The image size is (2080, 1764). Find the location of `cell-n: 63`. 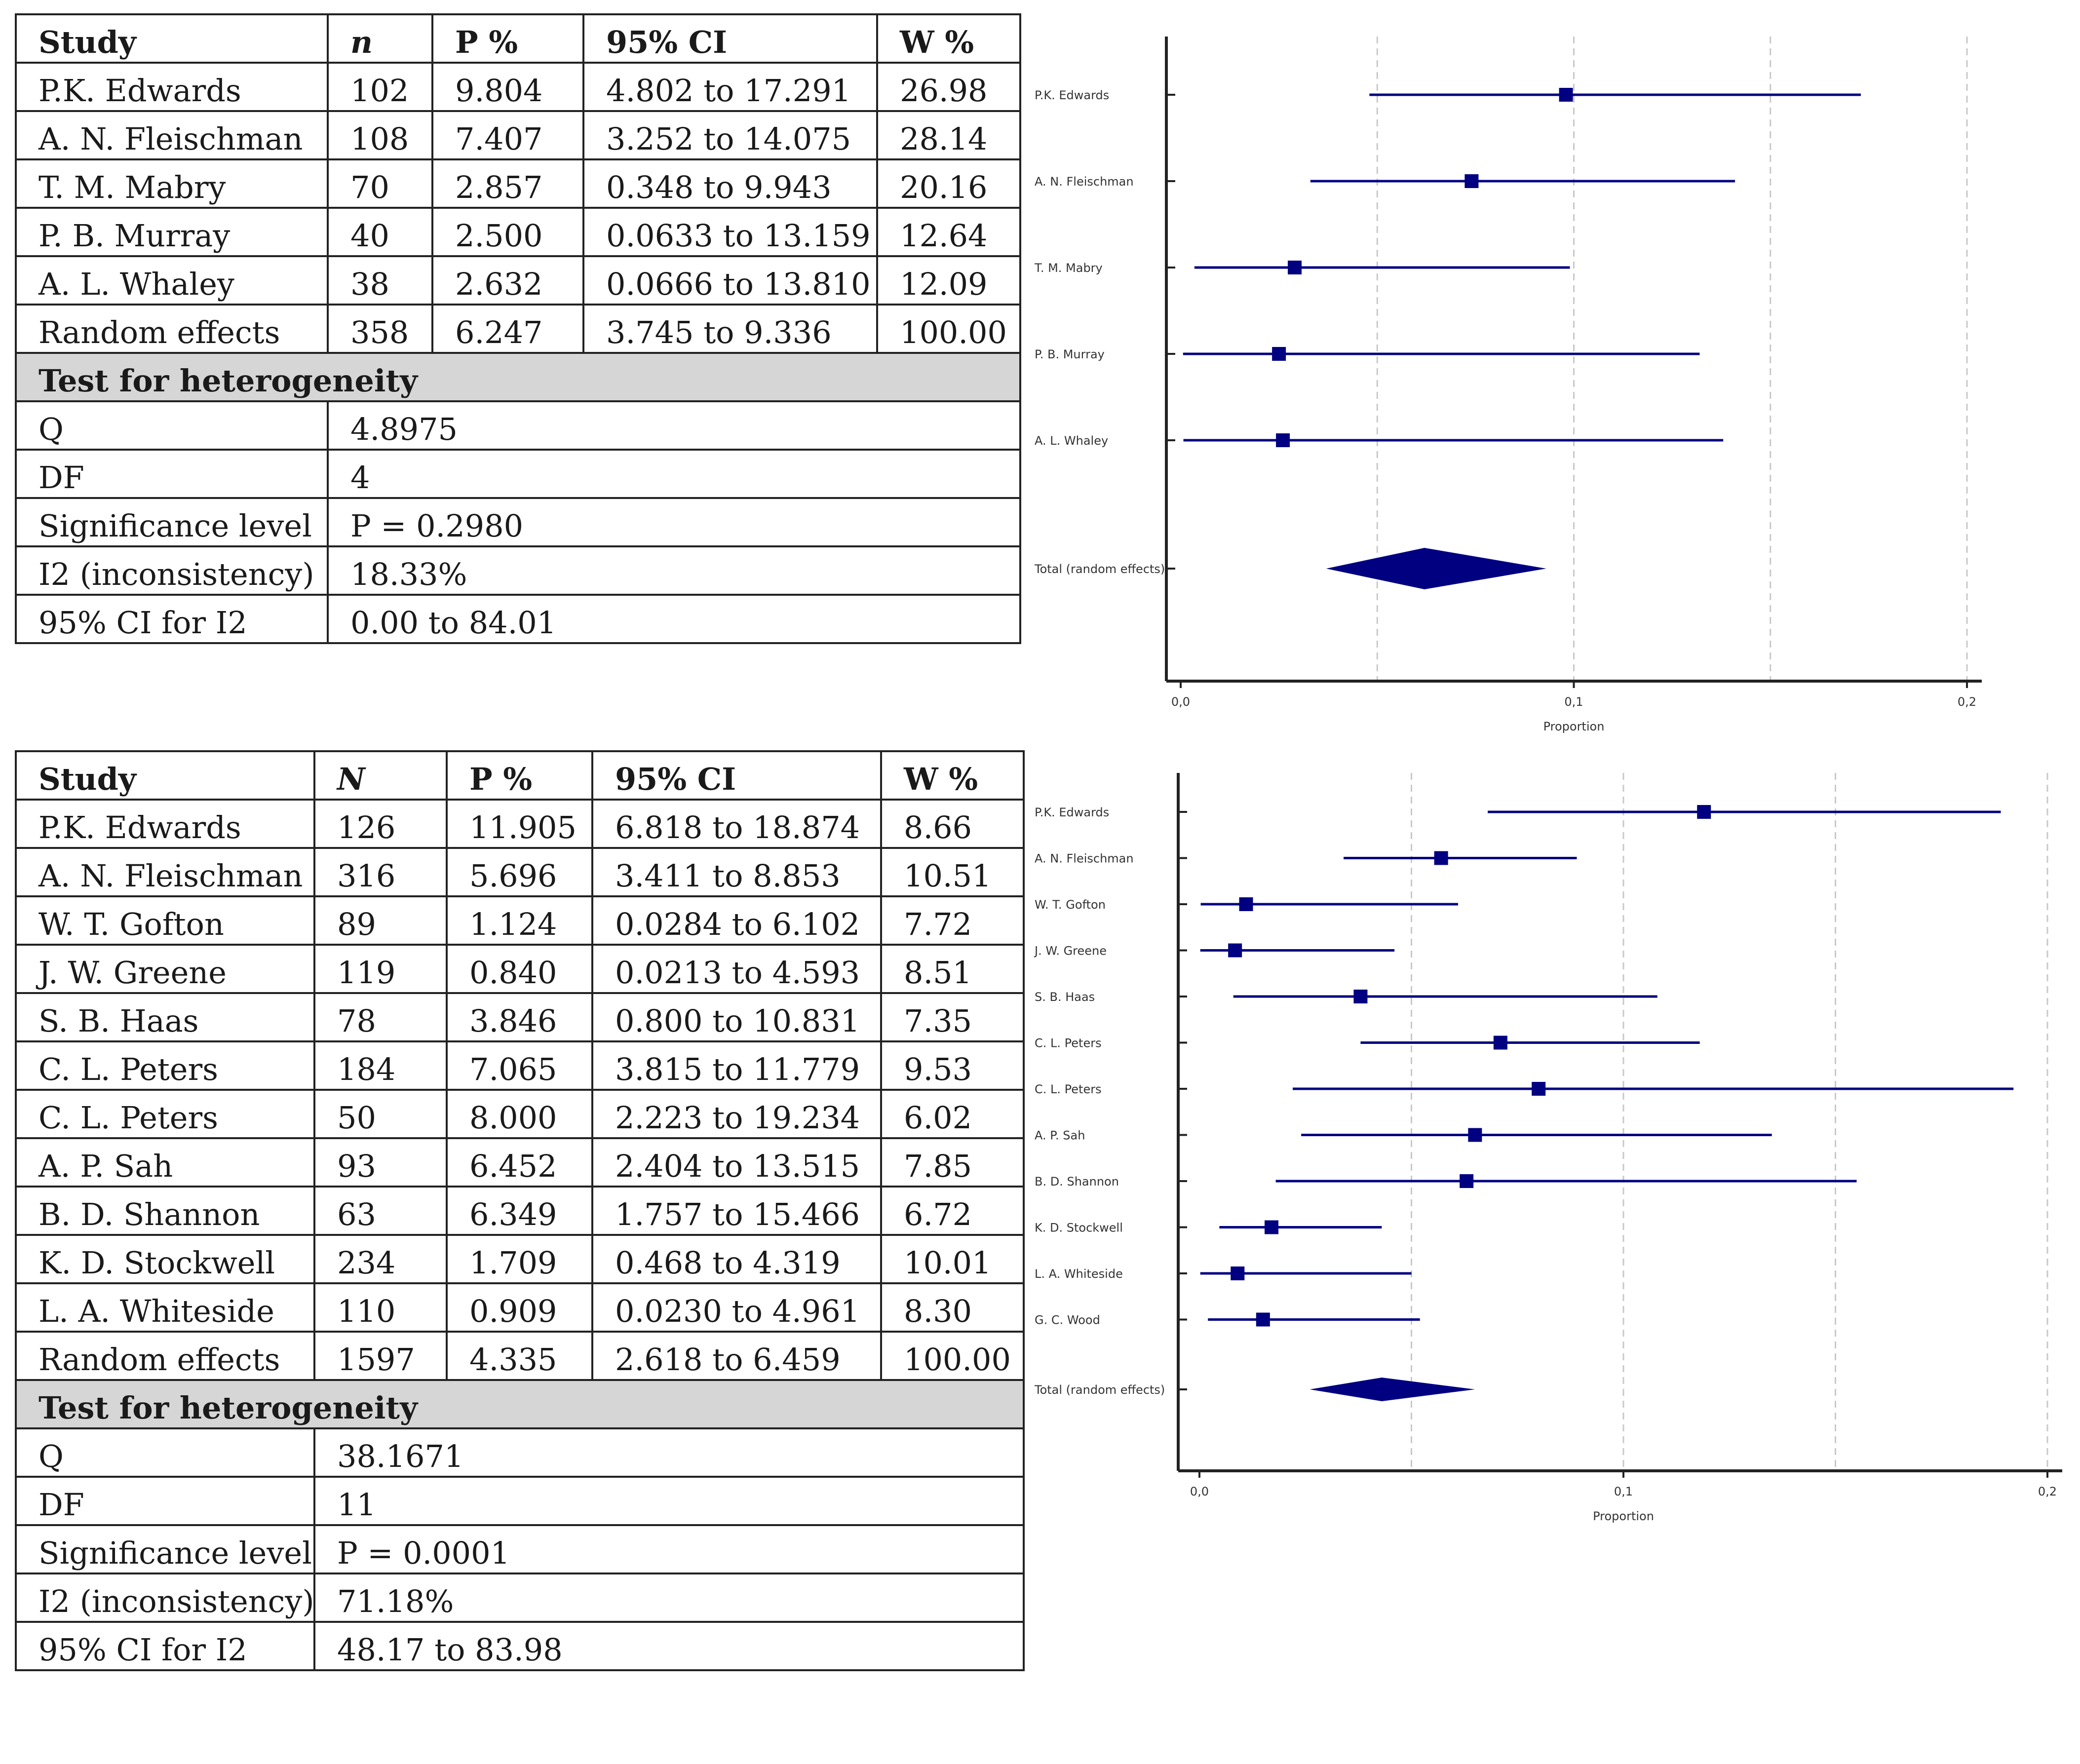

cell-n: 63 is located at coordinates (381, 1211).